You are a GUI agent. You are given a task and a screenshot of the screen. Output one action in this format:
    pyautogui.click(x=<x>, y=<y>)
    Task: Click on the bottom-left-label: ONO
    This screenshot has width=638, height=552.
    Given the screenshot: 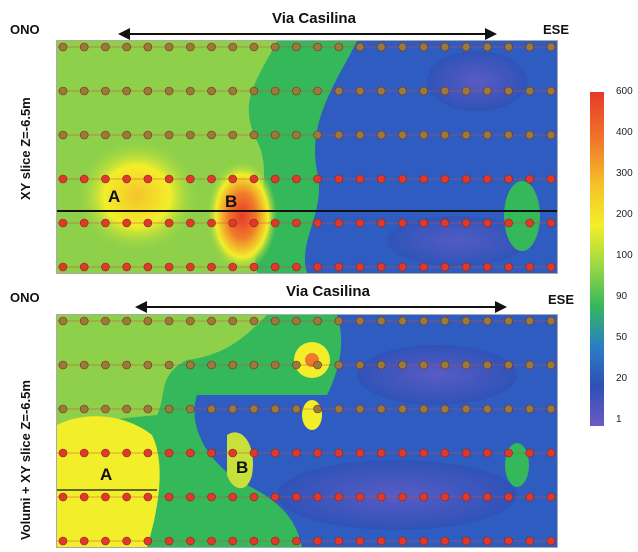 What is the action you would take?
    pyautogui.click(x=25, y=297)
    